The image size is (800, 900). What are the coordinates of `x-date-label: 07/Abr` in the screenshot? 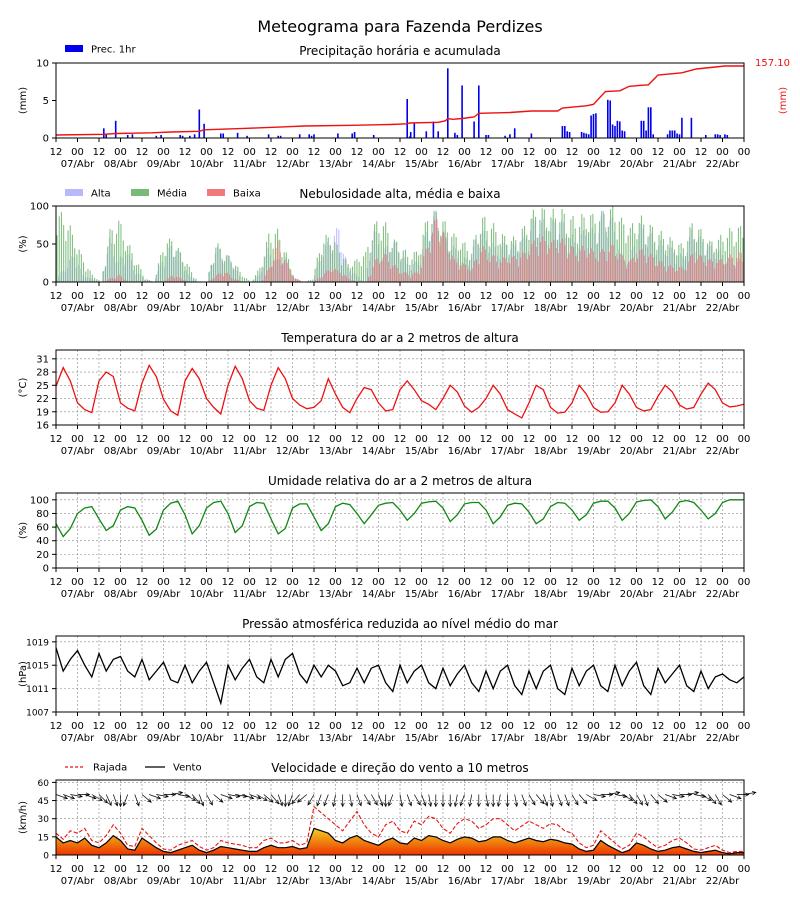 It's located at (78, 881).